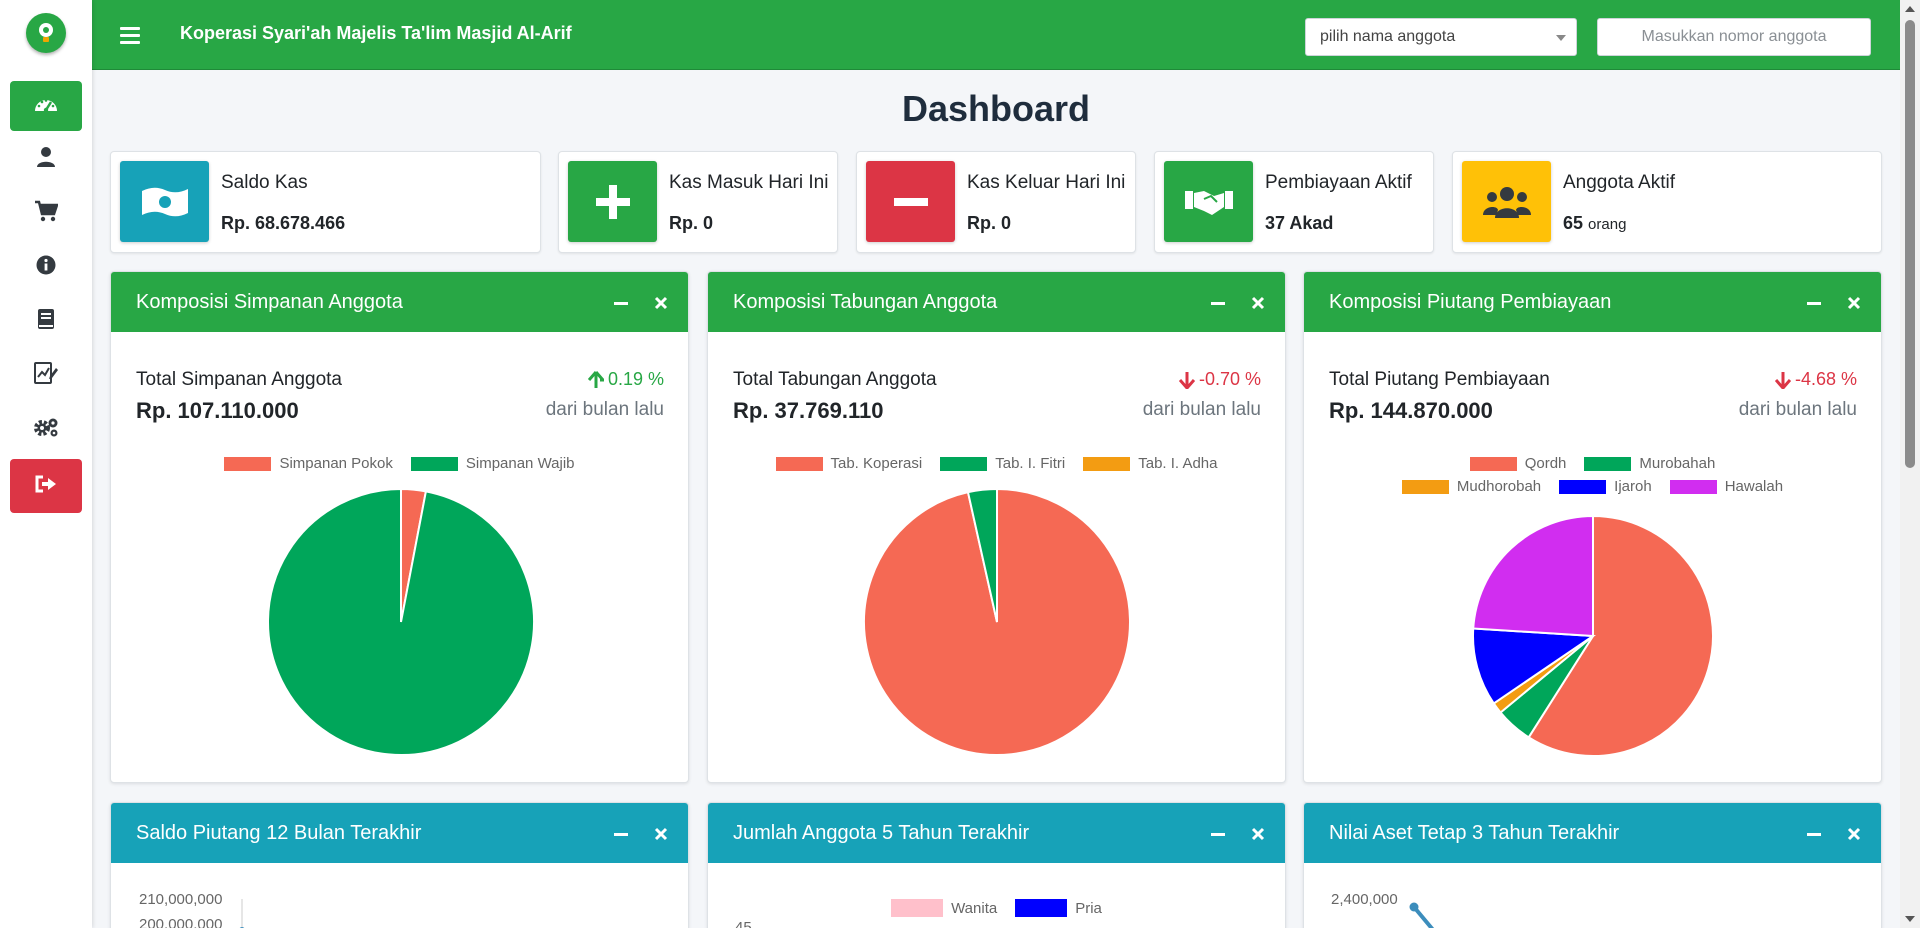 This screenshot has height=928, width=1920. Describe the element at coordinates (1441, 37) in the screenshot. I see `member-name-select: pilih nama anggota` at that location.